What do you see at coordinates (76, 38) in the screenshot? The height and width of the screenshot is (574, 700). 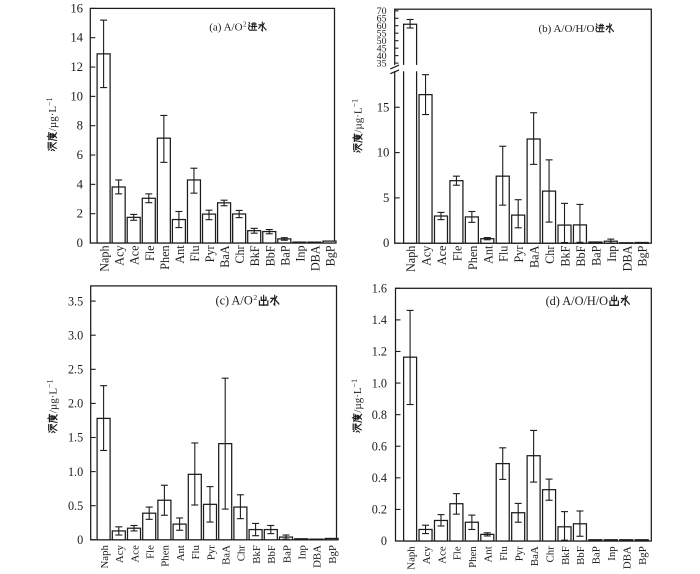 I see `svg-text: 14` at bounding box center [76, 38].